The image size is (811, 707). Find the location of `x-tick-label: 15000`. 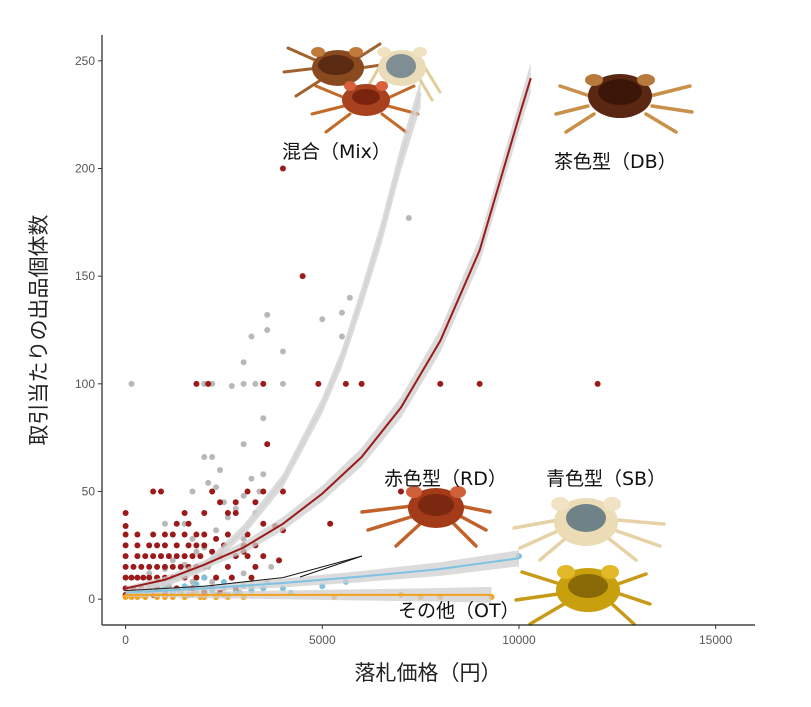

x-tick-label: 15000 is located at coordinates (716, 640).